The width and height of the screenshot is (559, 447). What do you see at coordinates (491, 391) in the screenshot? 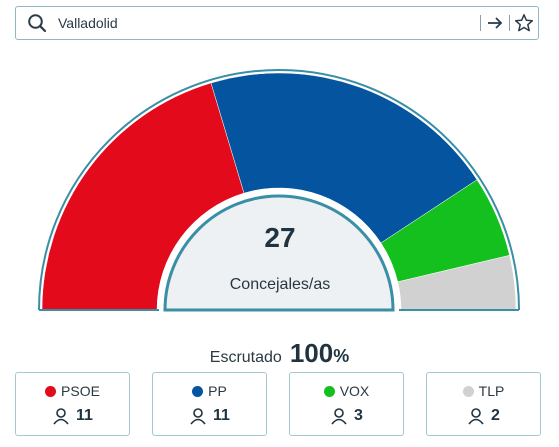
I see `party-name: TLP` at bounding box center [491, 391].